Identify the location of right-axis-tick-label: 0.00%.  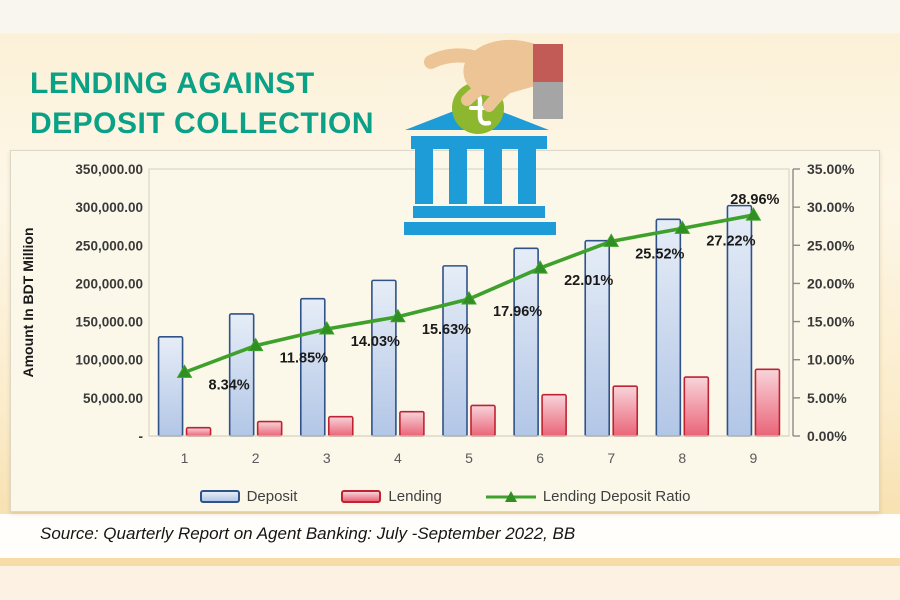
(827, 436).